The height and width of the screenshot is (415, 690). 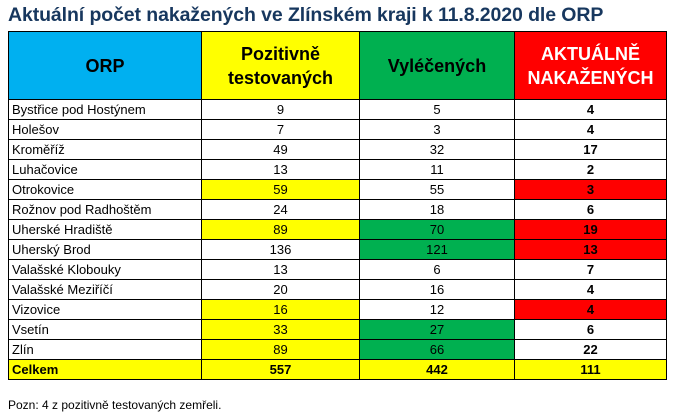 I want to click on table-row: Zlín 89 66 22, so click(x=337, y=349).